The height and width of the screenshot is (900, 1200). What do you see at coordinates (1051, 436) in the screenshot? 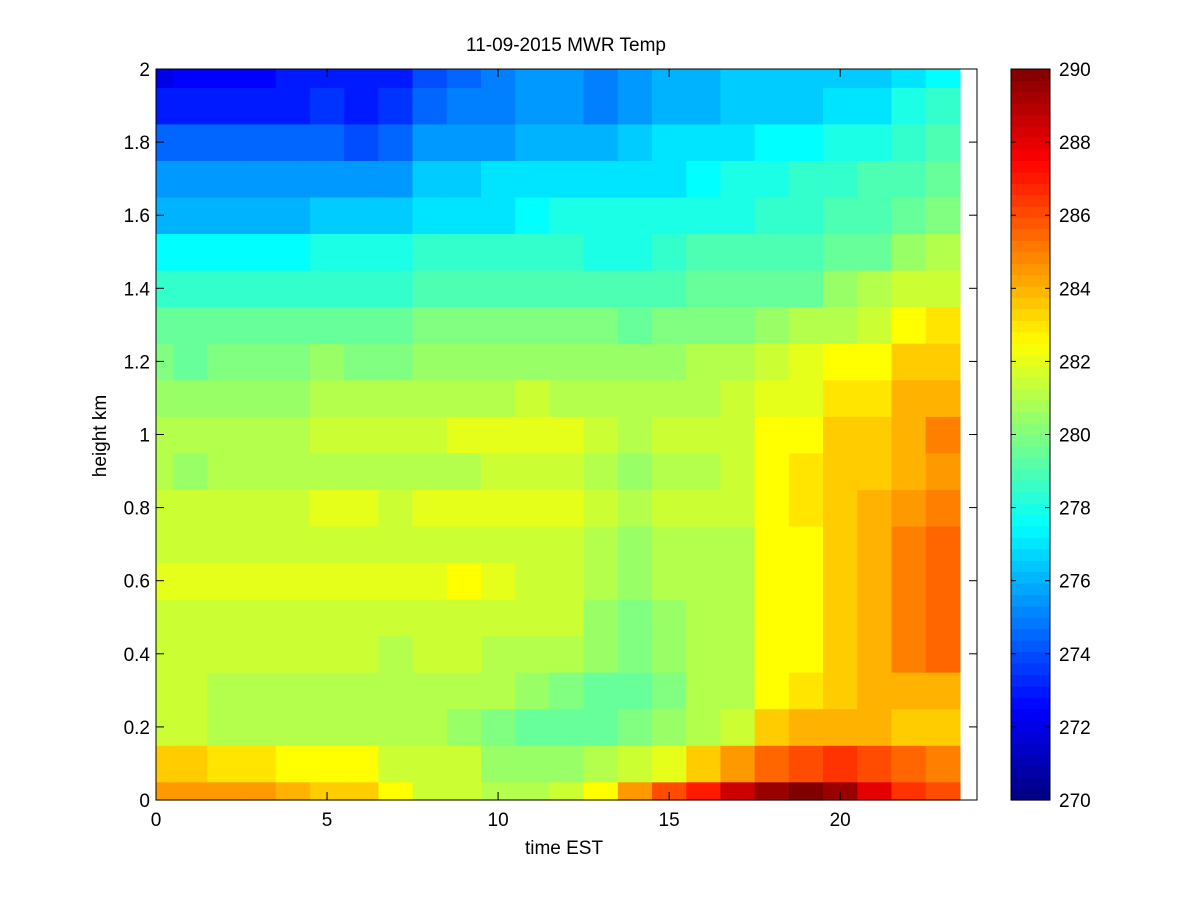
I see `colorbar-ticks: 270 272 274 276 278 280 282 284 286 288 290` at bounding box center [1051, 436].